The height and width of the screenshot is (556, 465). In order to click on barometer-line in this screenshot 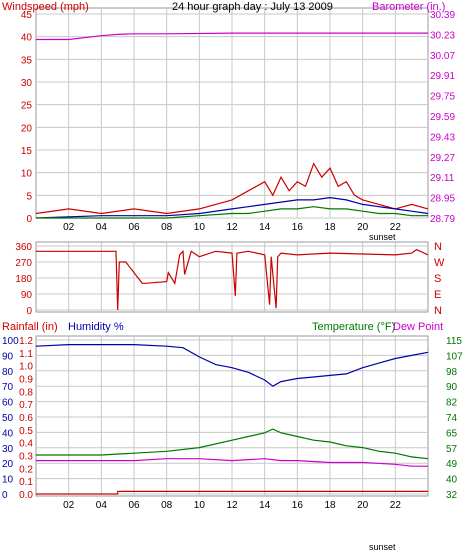, I will do `click(232, 36)`.